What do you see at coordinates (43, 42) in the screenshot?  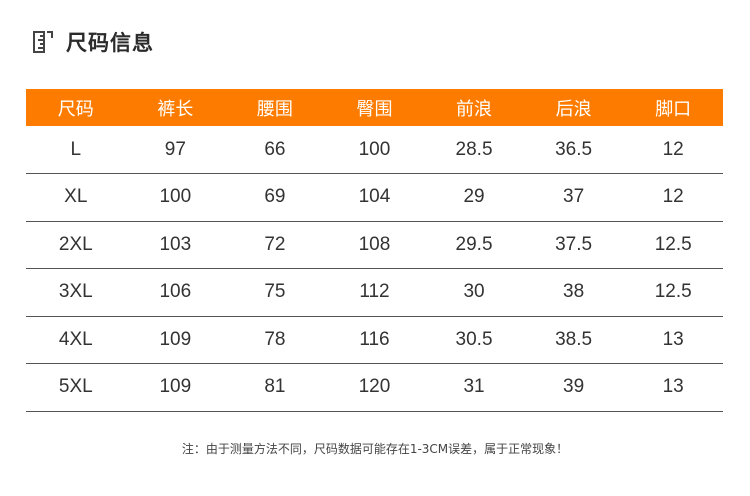 I see `ruler-icon` at bounding box center [43, 42].